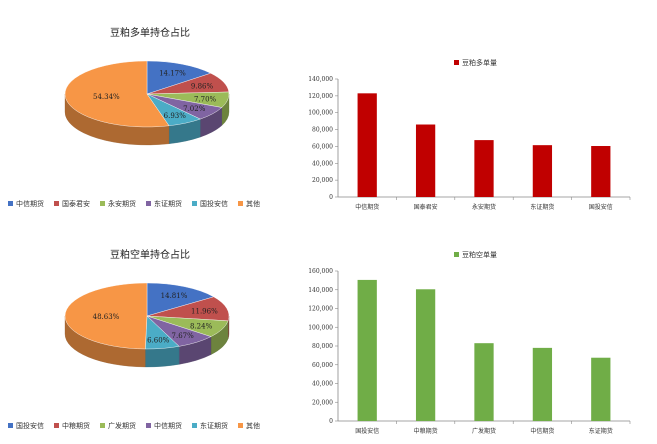  I want to click on legend-label: 广发期货, so click(122, 425).